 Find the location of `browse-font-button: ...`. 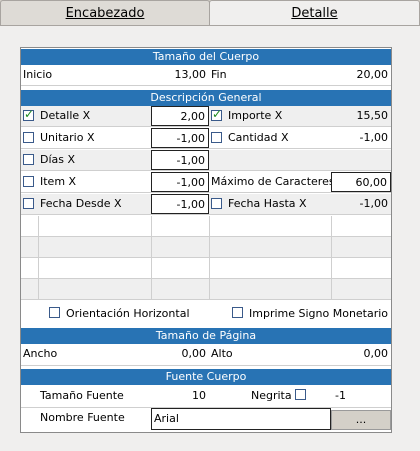

browse-font-button: ... is located at coordinates (361, 420).